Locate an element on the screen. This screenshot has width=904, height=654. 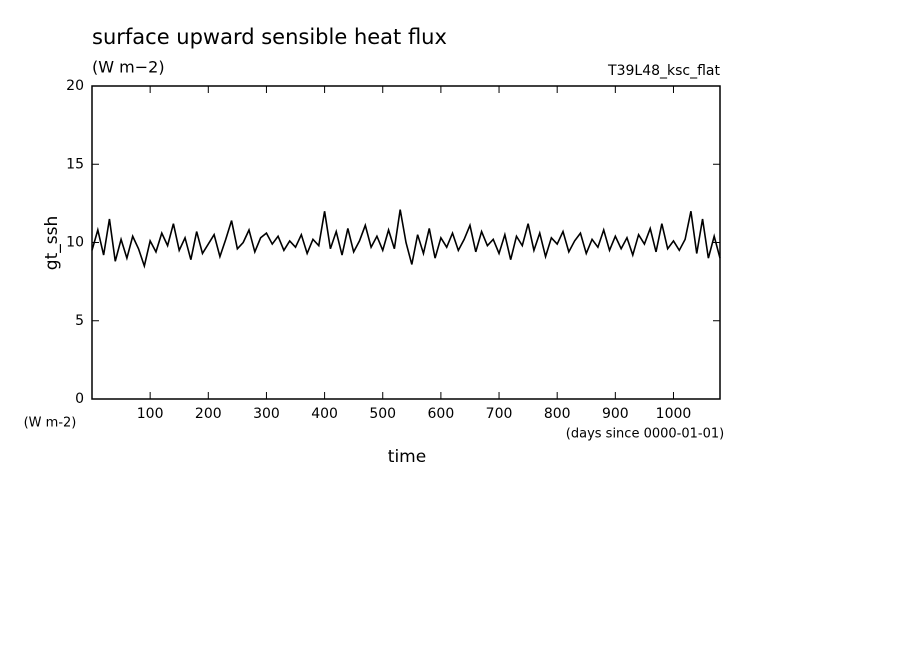
y-tick-label: 10 is located at coordinates (75, 243).